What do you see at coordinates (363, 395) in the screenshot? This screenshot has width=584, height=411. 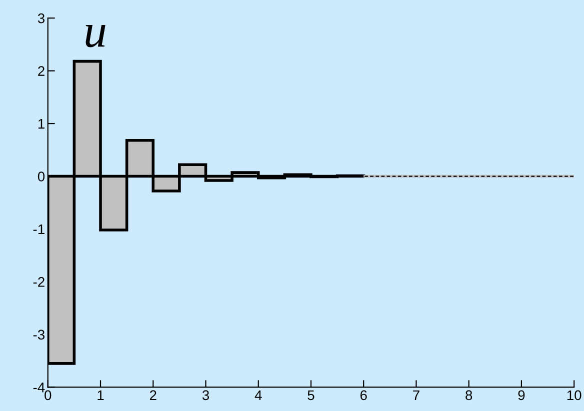 I see `x-tick-label: 6` at bounding box center [363, 395].